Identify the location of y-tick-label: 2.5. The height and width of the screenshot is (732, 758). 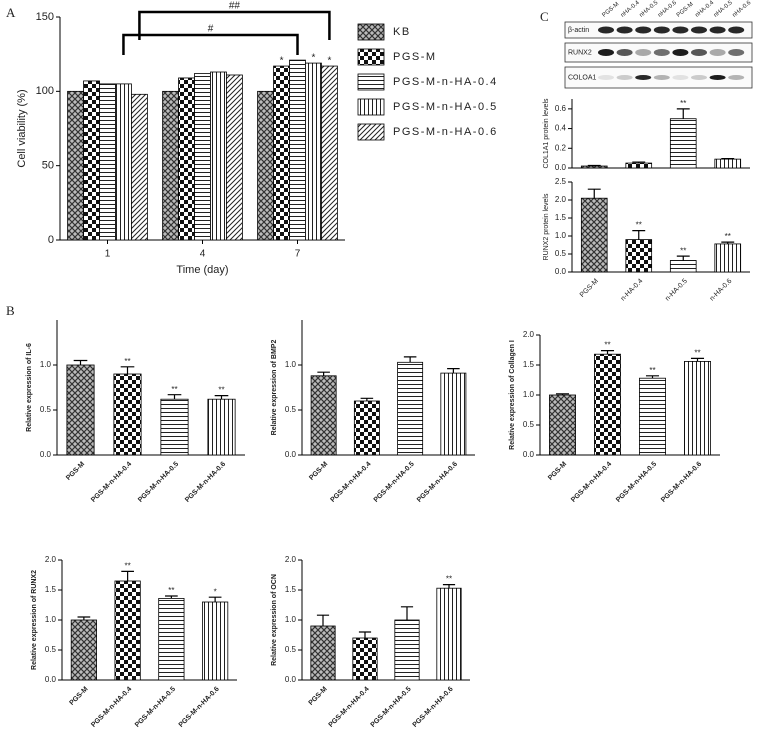
(561, 181).